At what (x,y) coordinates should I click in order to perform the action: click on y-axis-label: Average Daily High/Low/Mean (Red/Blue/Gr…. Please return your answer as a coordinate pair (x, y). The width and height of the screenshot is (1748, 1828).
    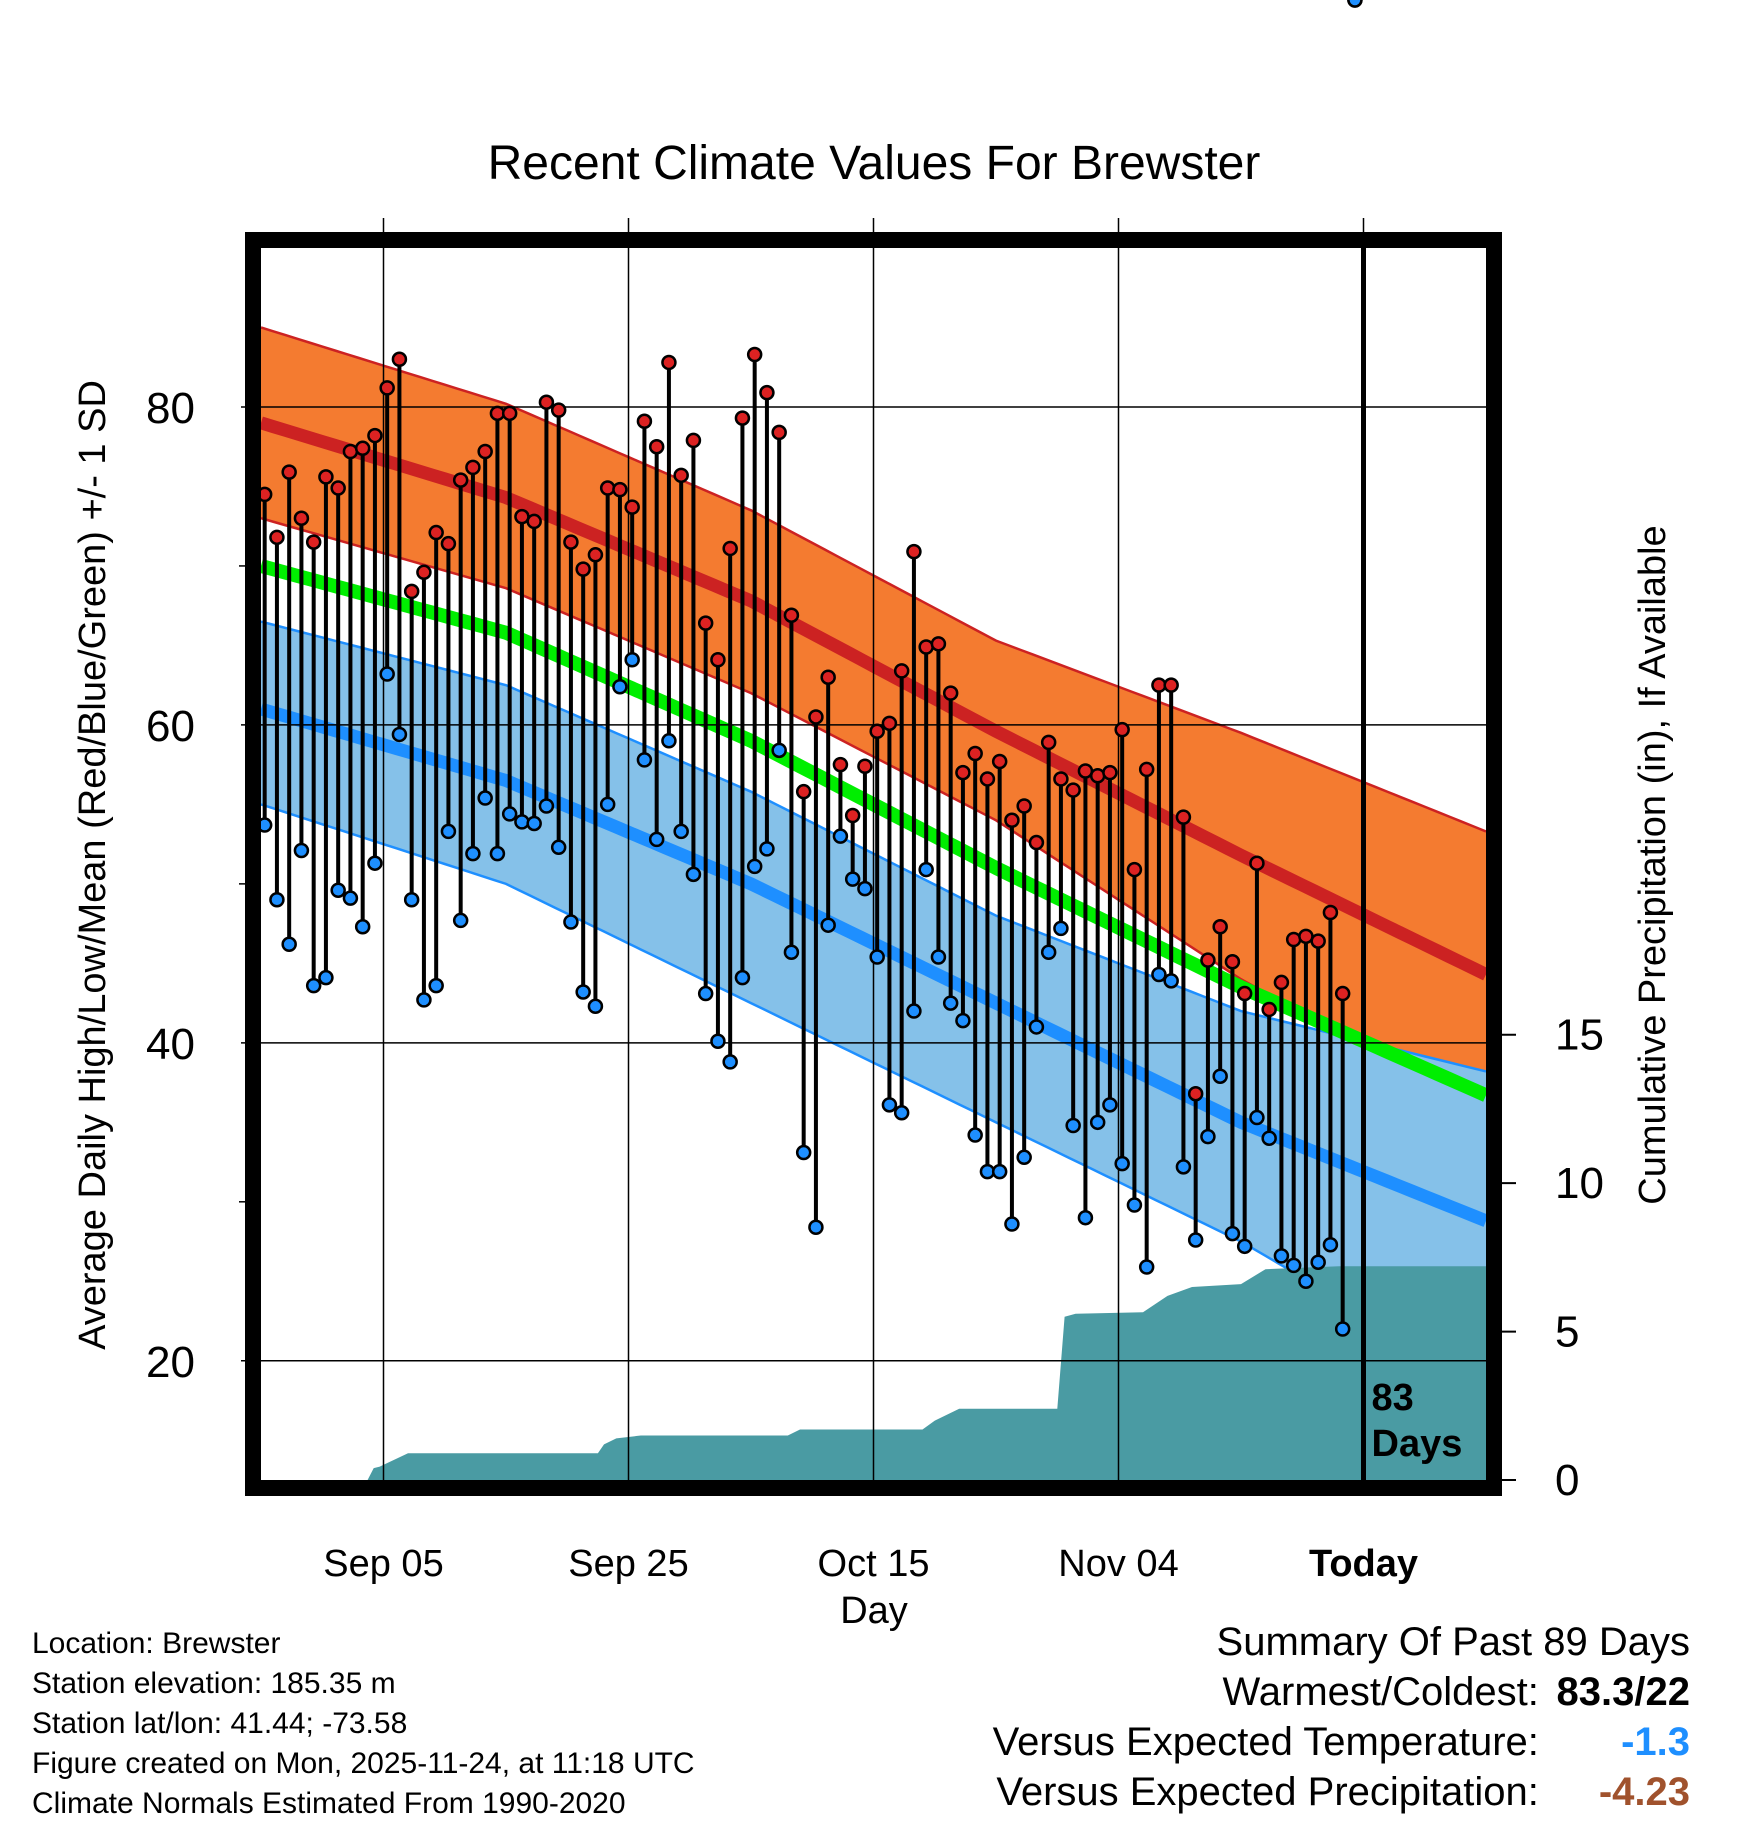
    Looking at the image, I should click on (93, 865).